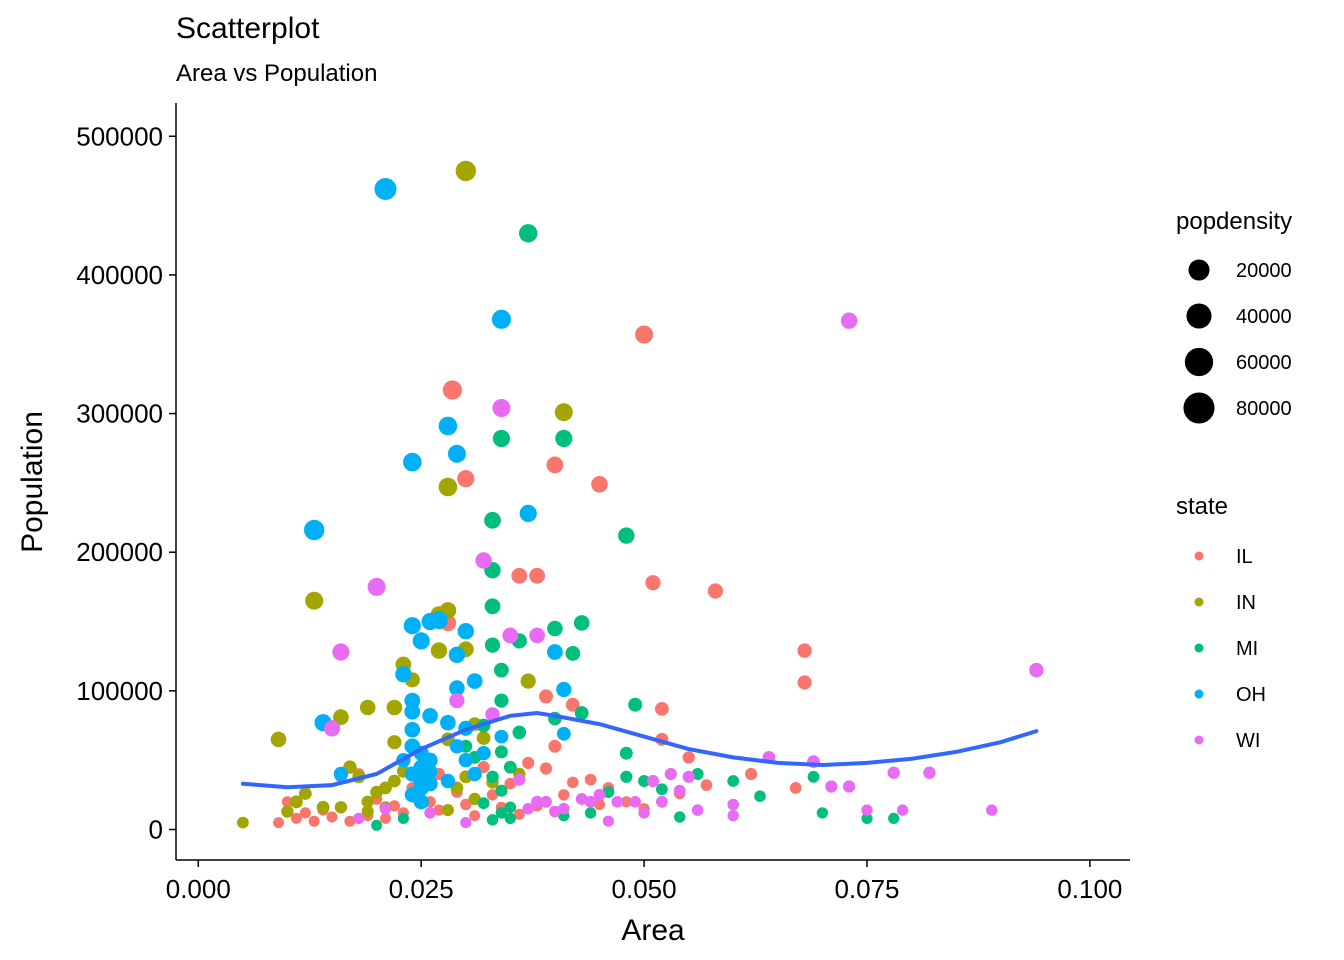 This screenshot has width=1344, height=960. What do you see at coordinates (1264, 409) in the screenshot?
I see `size-legend-label: 80000` at bounding box center [1264, 409].